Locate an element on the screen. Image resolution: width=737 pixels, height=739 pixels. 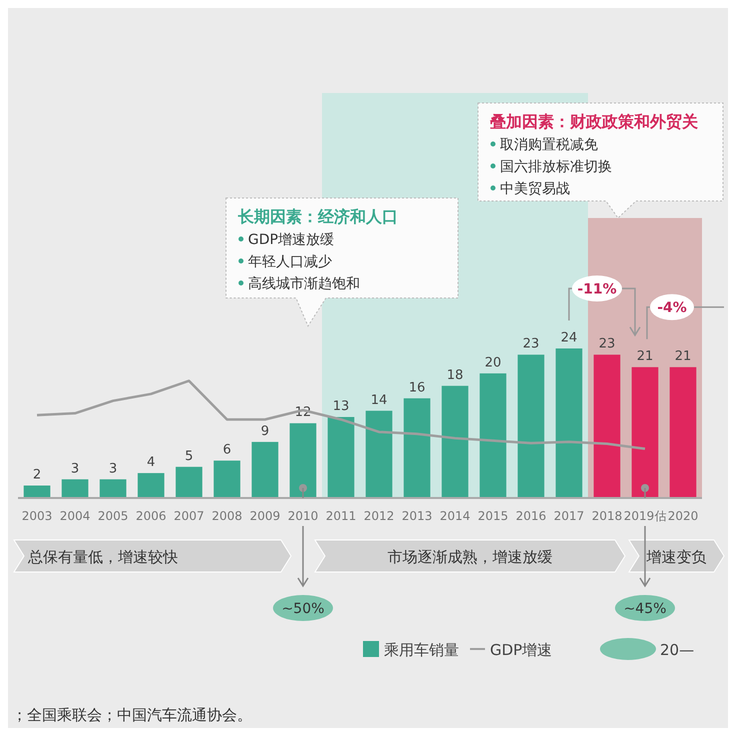
data-label: 5 is located at coordinates (189, 456).